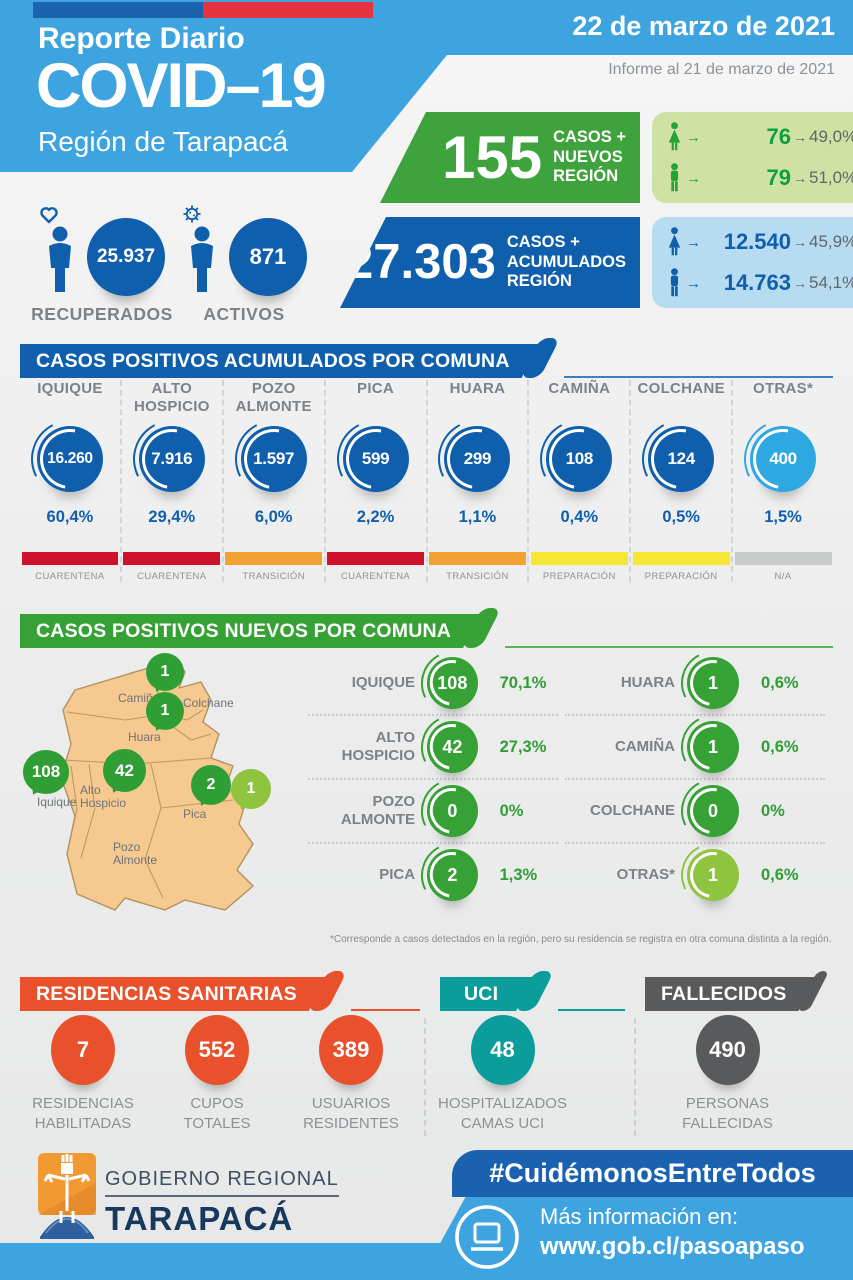 Image resolution: width=853 pixels, height=1280 pixels. I want to click on new-cases-row-alto-hospicio: ALTO HOSPICIO 42 27,3%, so click(433, 746).